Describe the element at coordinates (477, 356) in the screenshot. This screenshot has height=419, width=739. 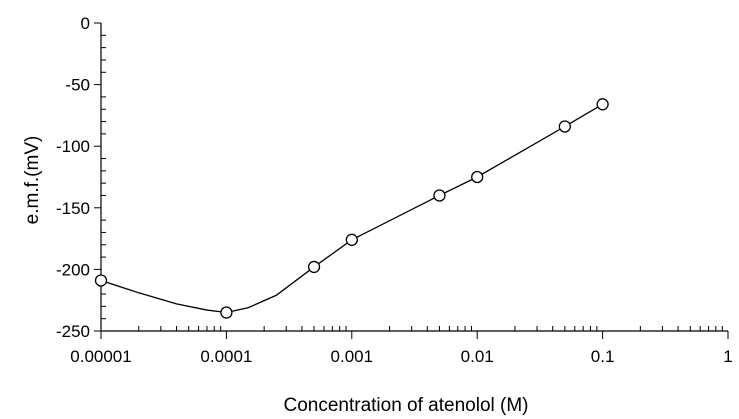
I see `x-tick-label: 0.01` at that location.